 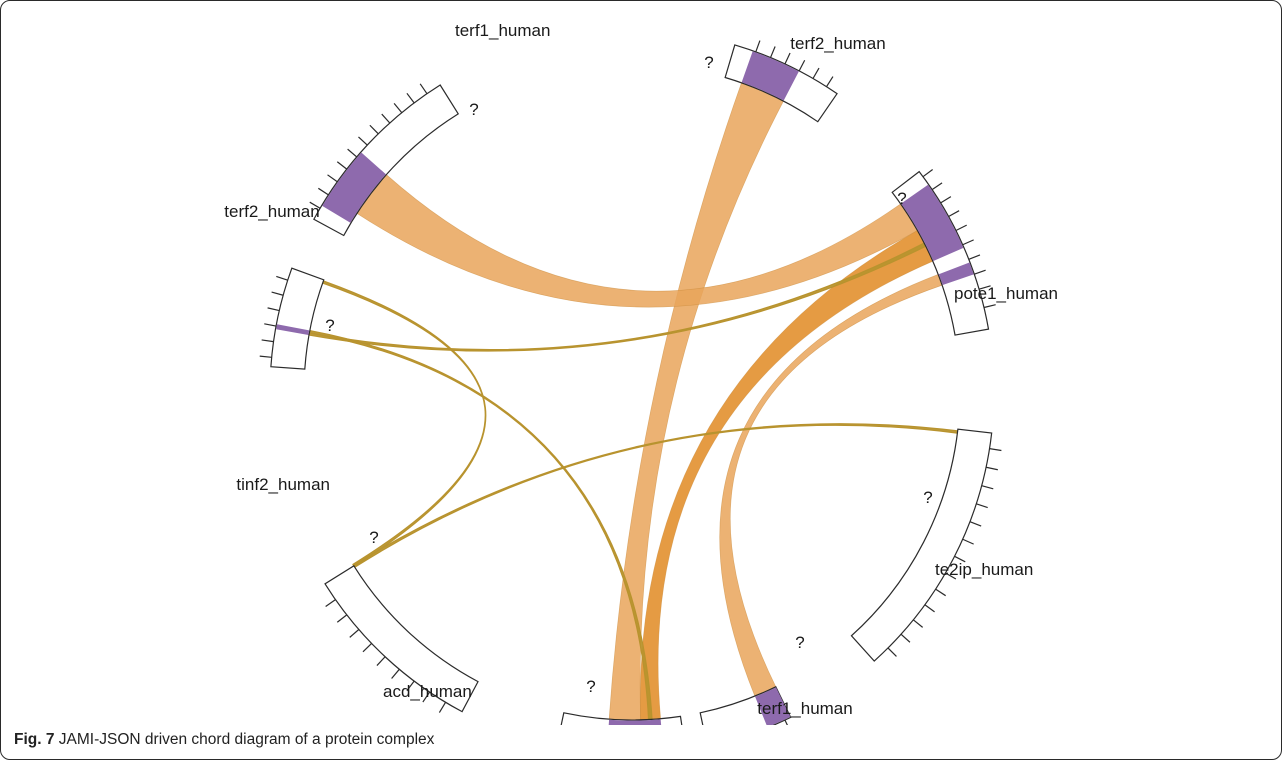 I want to click on segment-terf2_top, so click(x=943, y=252).